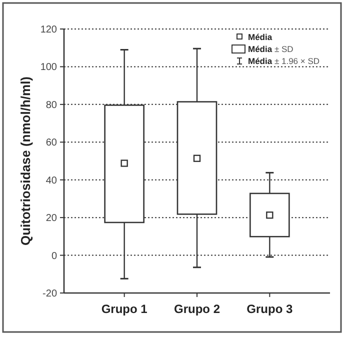 The width and height of the screenshot is (350, 341). What do you see at coordinates (271, 49) in the screenshot?
I see `annotation: Média ± SD` at bounding box center [271, 49].